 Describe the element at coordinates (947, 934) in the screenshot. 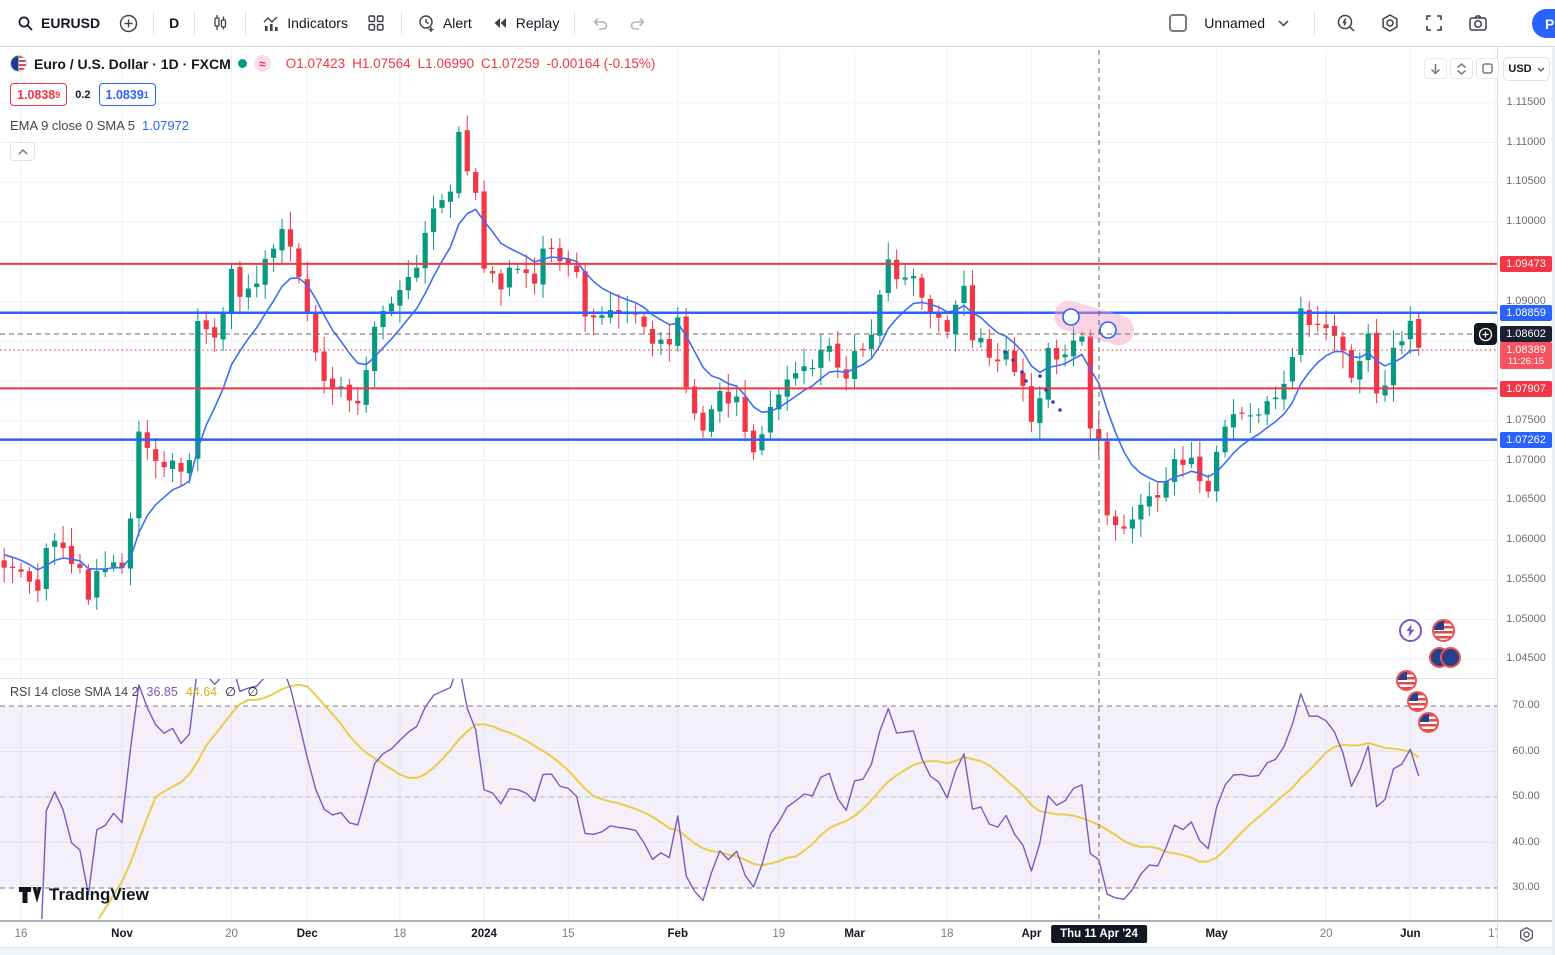

I see `time-label-day: 18` at that location.